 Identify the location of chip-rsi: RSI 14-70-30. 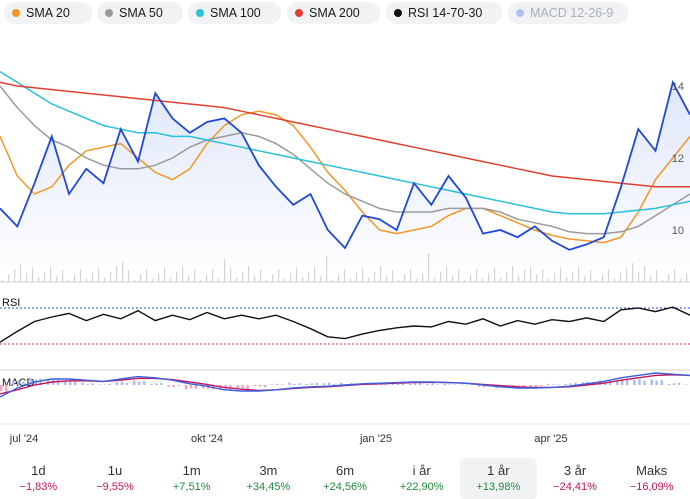
(444, 13).